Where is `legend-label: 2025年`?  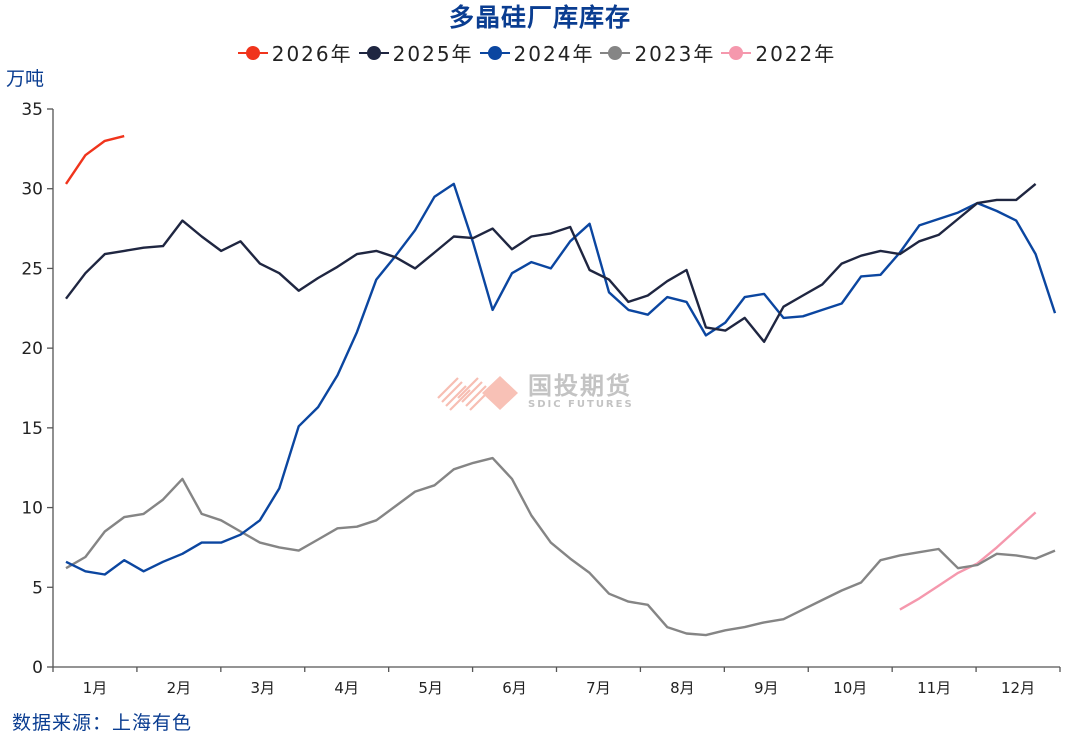
legend-label: 2025年 is located at coordinates (433, 54).